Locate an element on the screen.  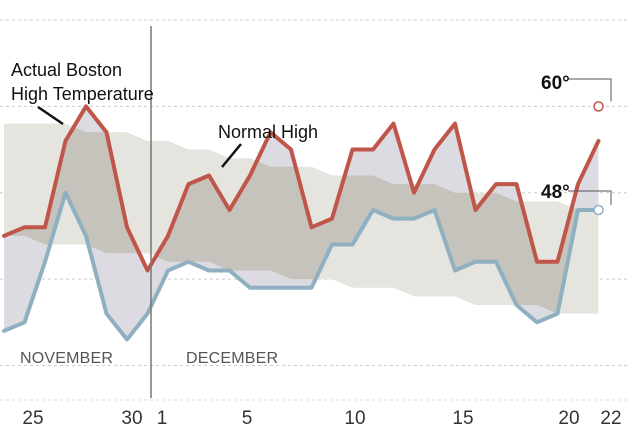
low-end-marker is located at coordinates (598, 210).